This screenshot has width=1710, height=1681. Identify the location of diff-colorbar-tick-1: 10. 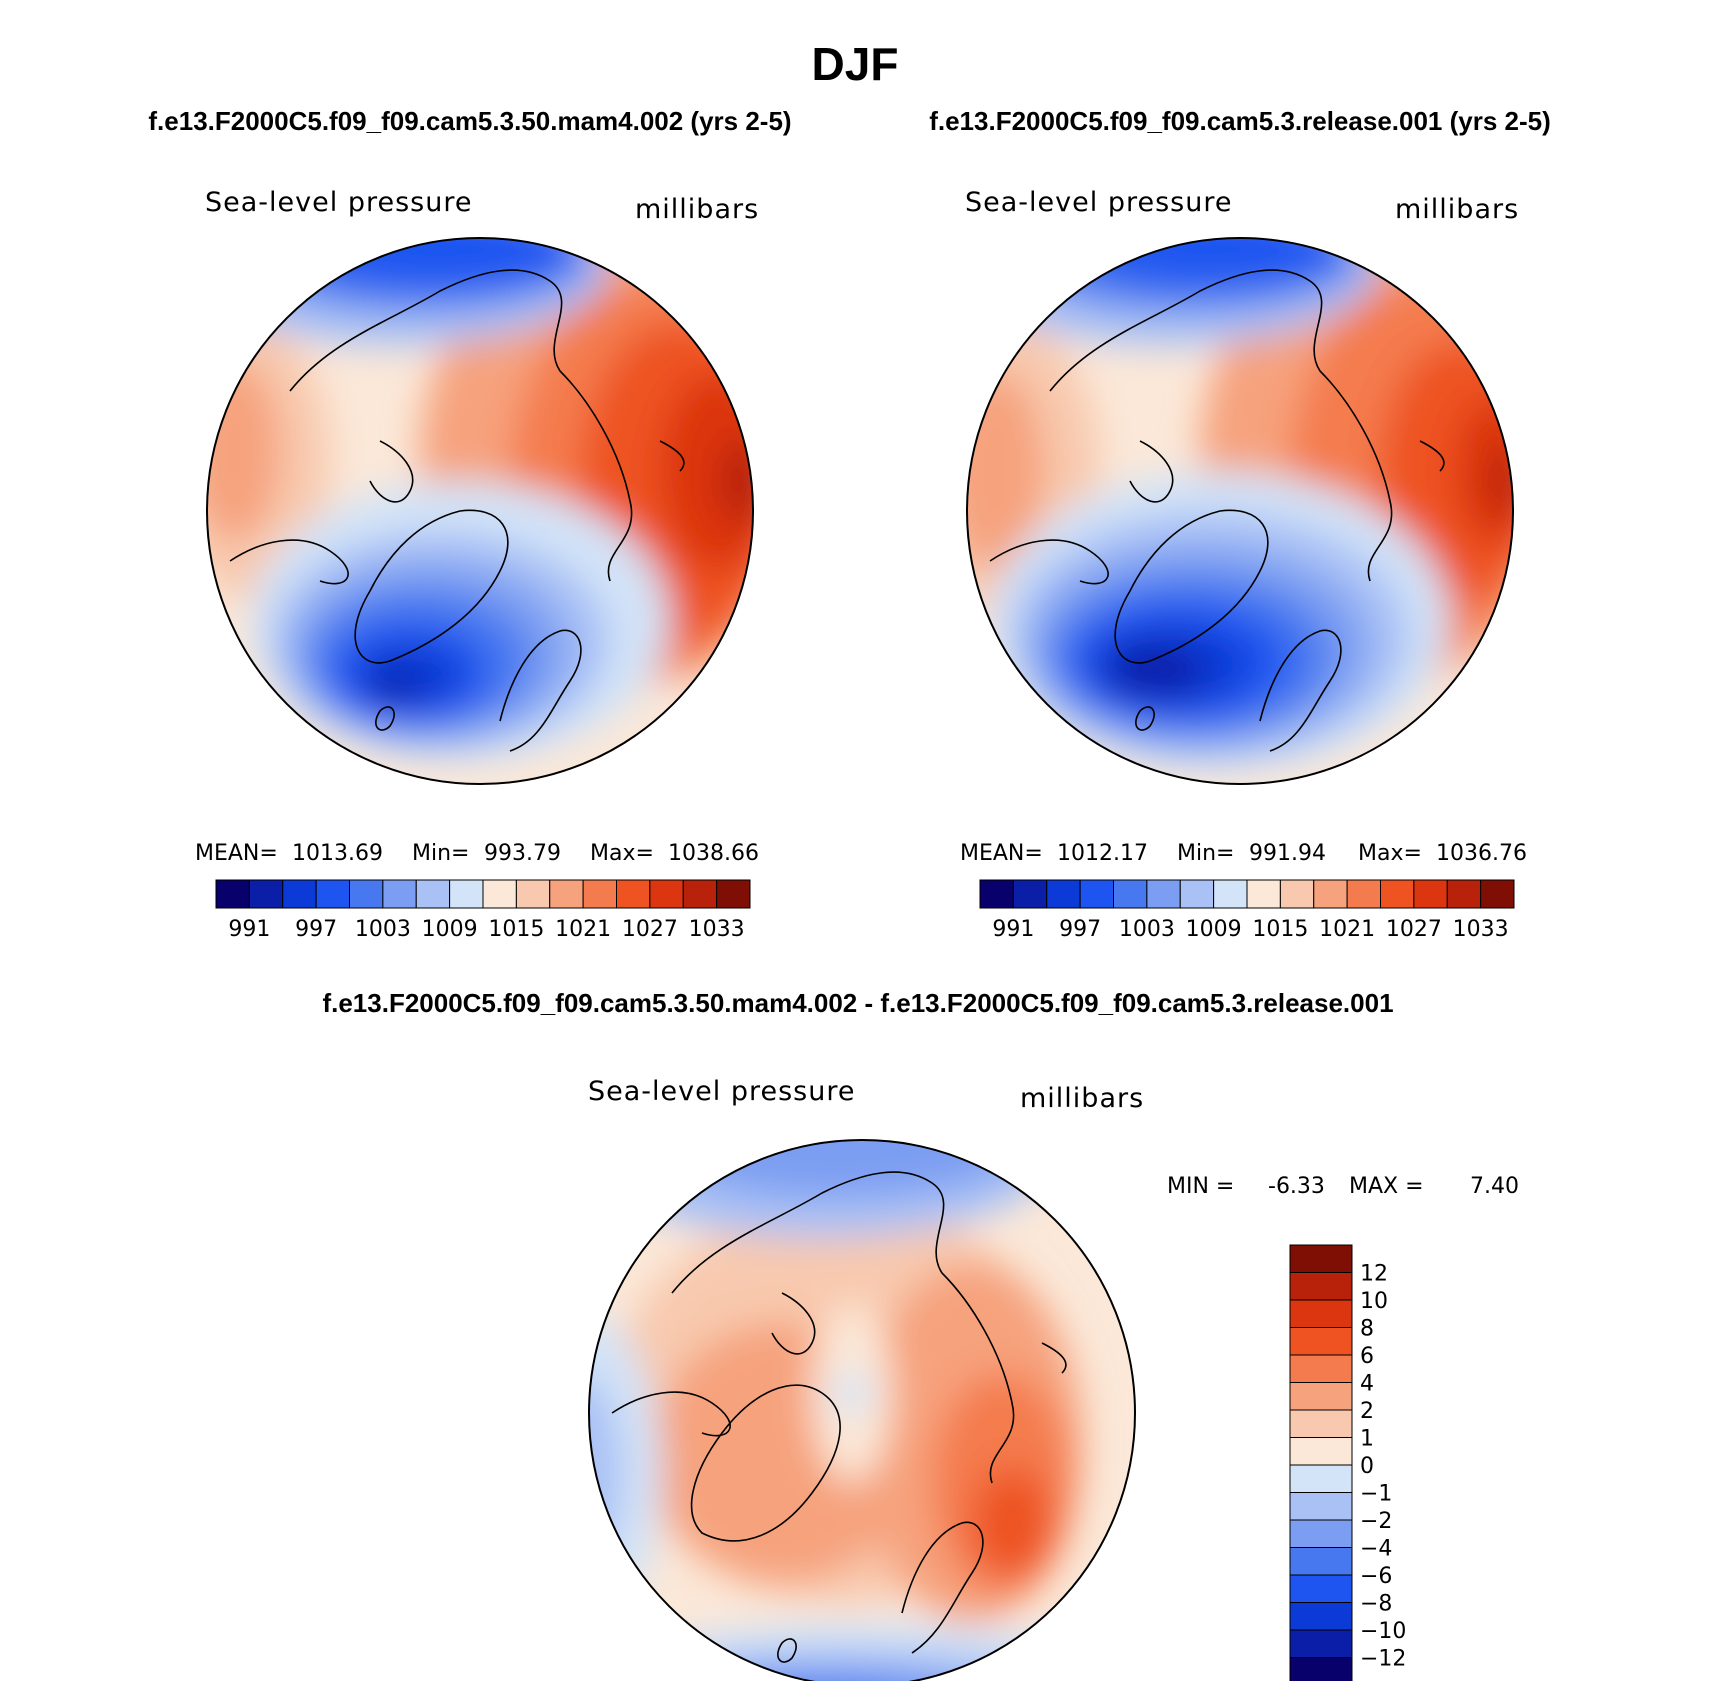
(1374, 1301).